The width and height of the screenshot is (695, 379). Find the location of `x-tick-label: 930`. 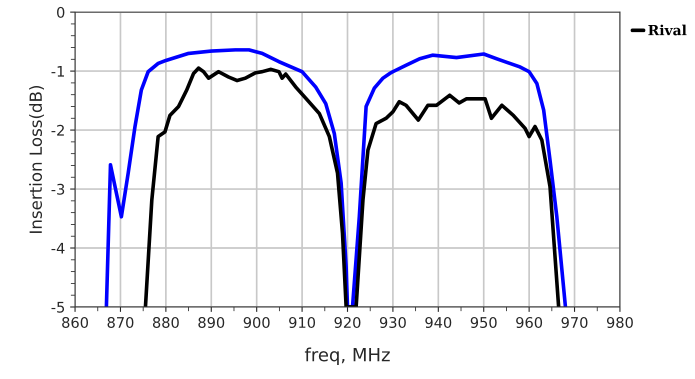

x-tick-label: 930 is located at coordinates (393, 322).